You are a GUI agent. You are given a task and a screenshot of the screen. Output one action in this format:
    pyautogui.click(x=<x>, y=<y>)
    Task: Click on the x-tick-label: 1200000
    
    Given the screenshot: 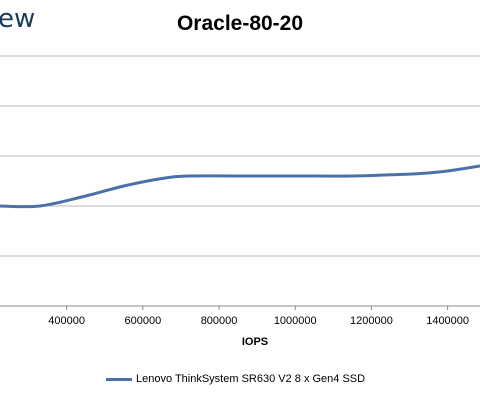 What is the action you would take?
    pyautogui.click(x=371, y=321)
    